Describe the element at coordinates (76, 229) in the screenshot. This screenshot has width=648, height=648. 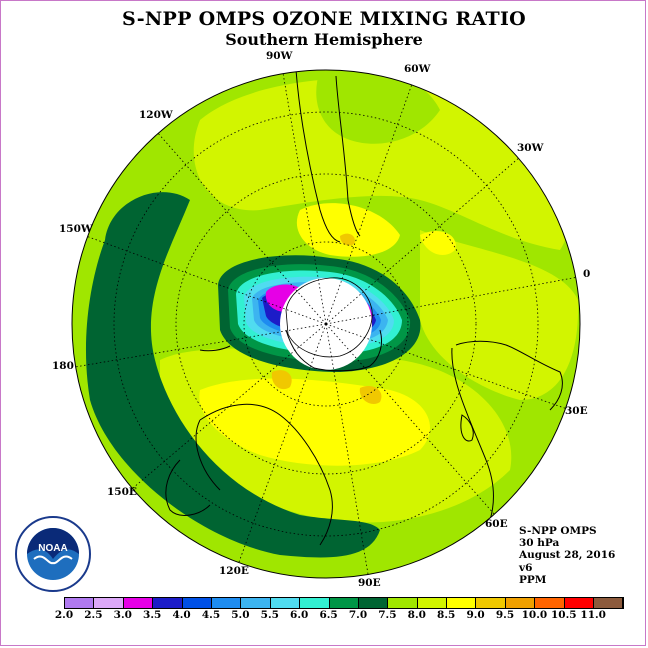
I see `lon-label-150w: 150W` at that location.